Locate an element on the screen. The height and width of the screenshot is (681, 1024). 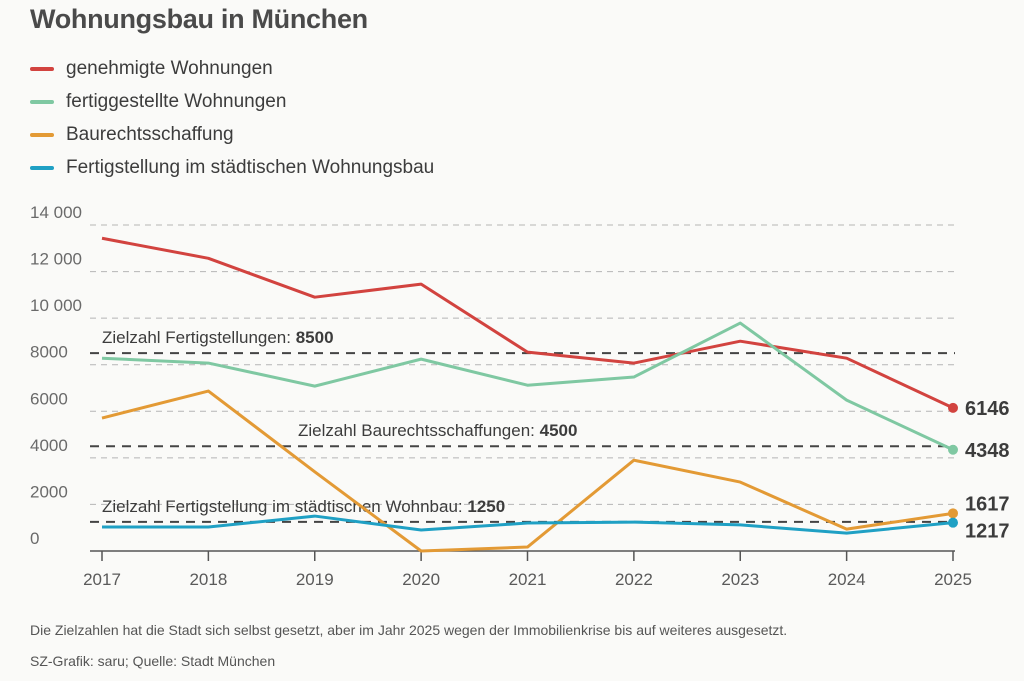
y-tick-label: 6000 is located at coordinates (49, 398).